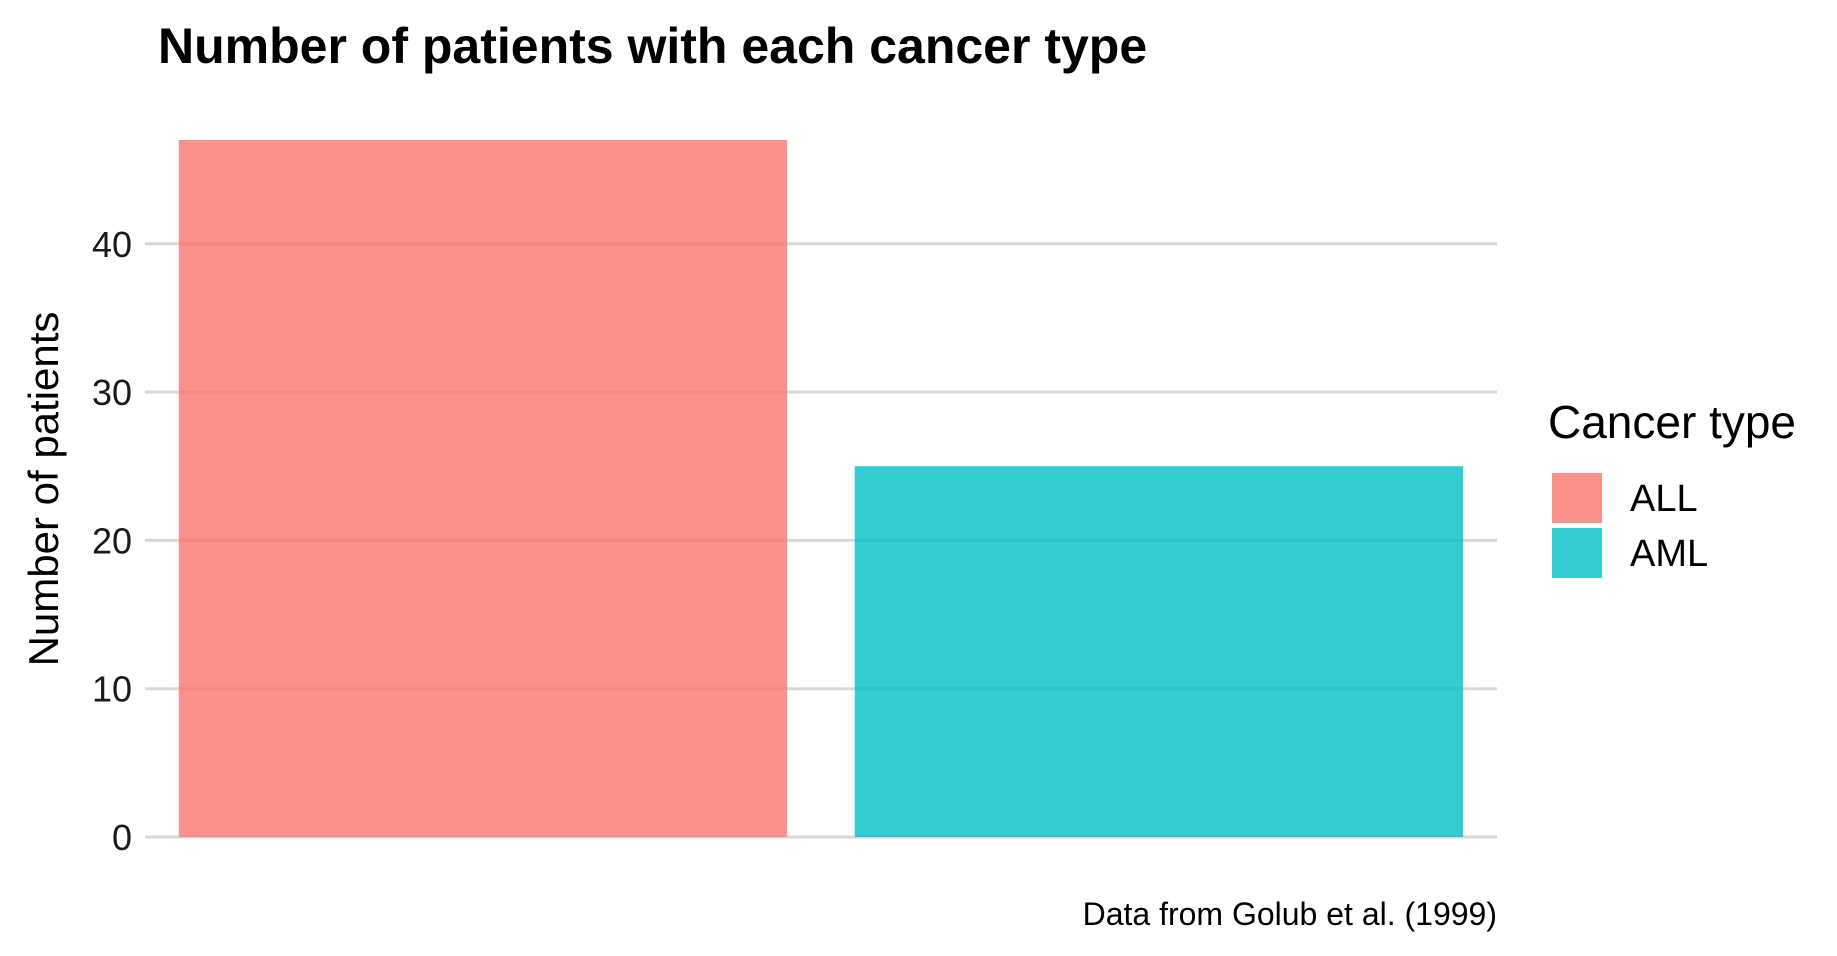 The height and width of the screenshot is (956, 1837). What do you see at coordinates (112, 392) in the screenshot?
I see `y-tick-label-30: 30` at bounding box center [112, 392].